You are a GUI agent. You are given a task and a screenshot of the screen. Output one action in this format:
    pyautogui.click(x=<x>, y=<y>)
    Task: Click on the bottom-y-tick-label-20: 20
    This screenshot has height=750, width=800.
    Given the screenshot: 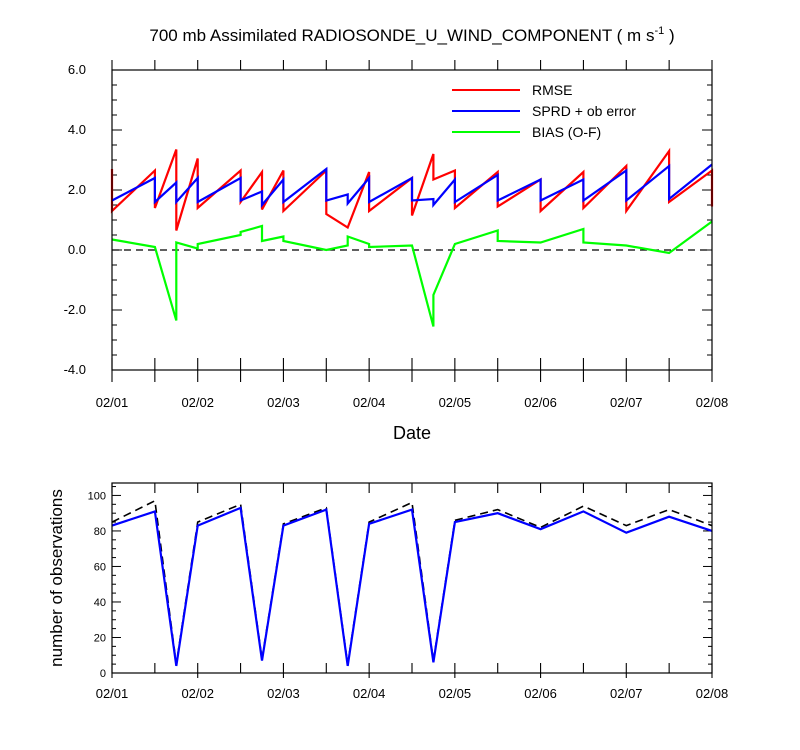 What is the action you would take?
    pyautogui.click(x=100, y=638)
    